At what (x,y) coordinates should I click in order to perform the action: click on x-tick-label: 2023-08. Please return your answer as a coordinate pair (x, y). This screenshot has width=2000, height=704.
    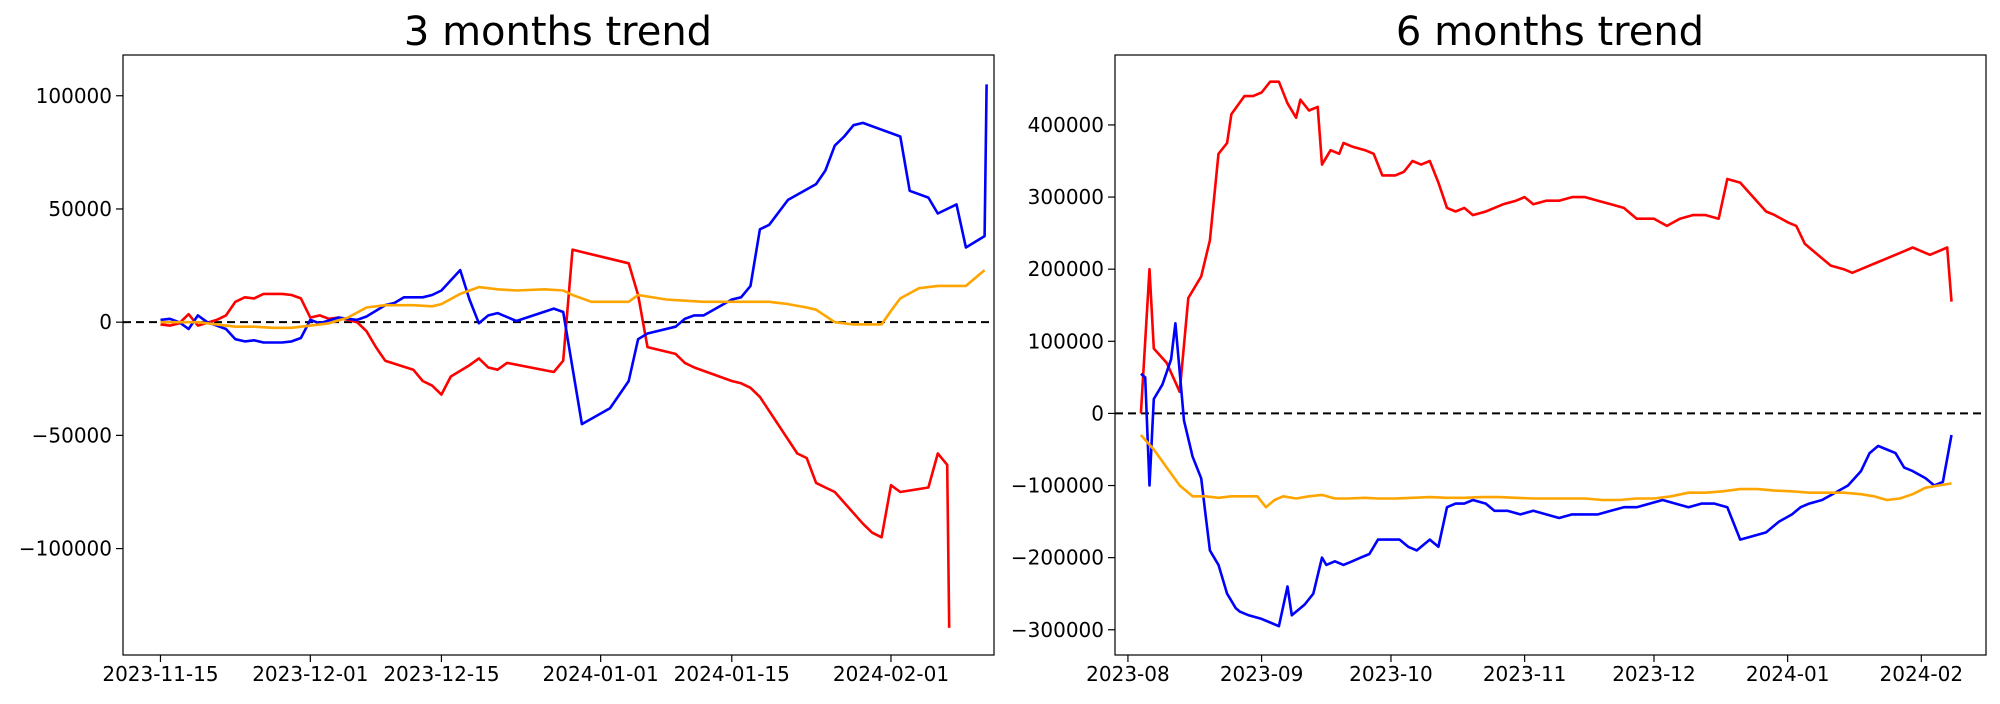
    Looking at the image, I should click on (1128, 674).